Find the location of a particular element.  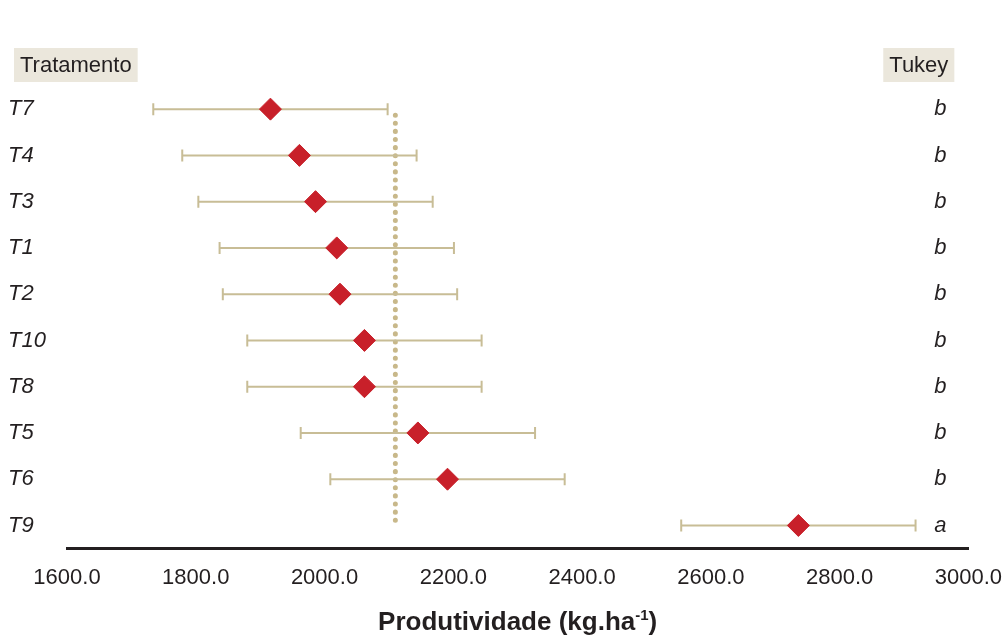

x-tick-label: 2200.0 is located at coordinates (453, 576).